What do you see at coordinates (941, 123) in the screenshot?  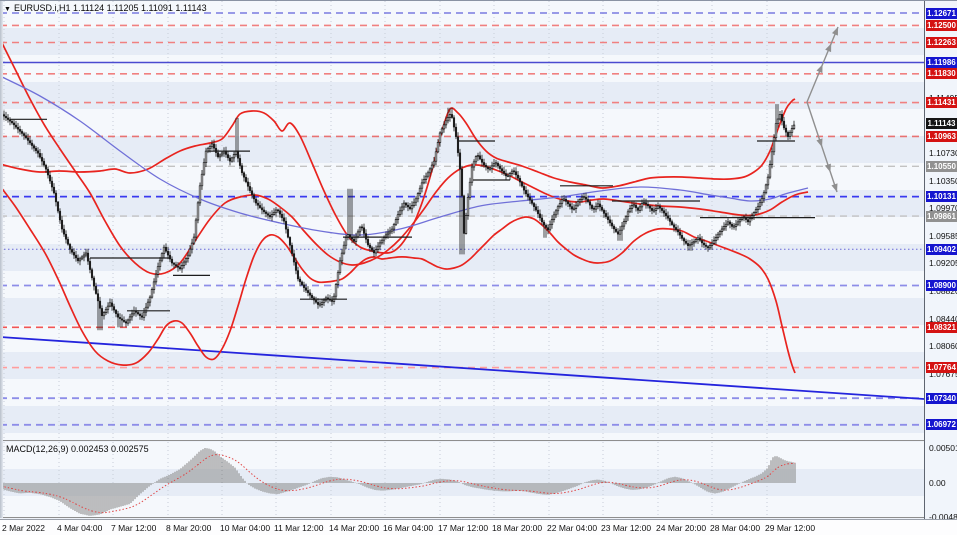 I see `price-badge-1.11143: 1.11143` at bounding box center [941, 123].